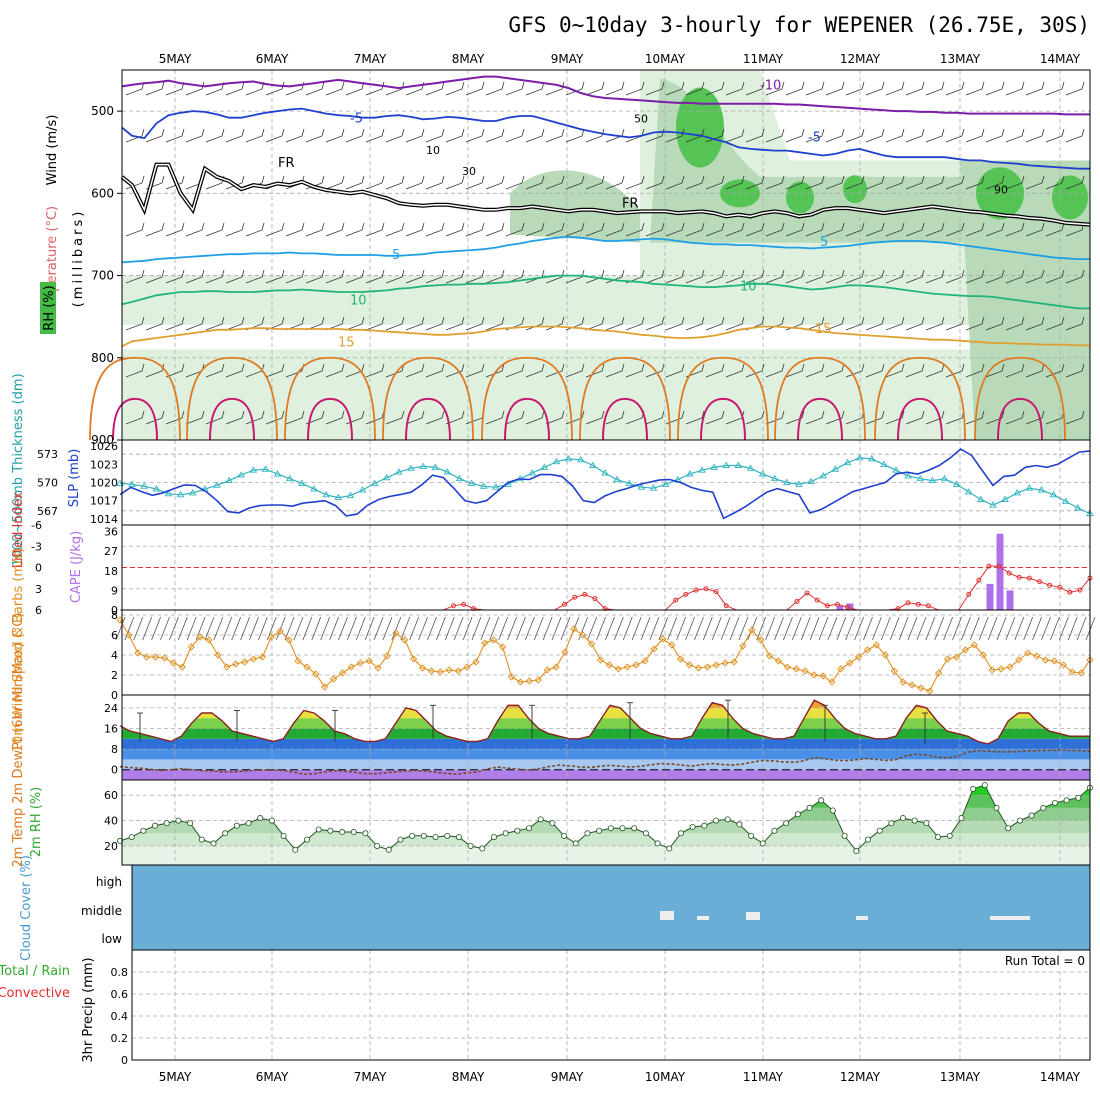 Image resolution: width=1100 pixels, height=1100 pixels. Describe the element at coordinates (1025, 300) in the screenshot. I see `rh-moist-column` at that location.